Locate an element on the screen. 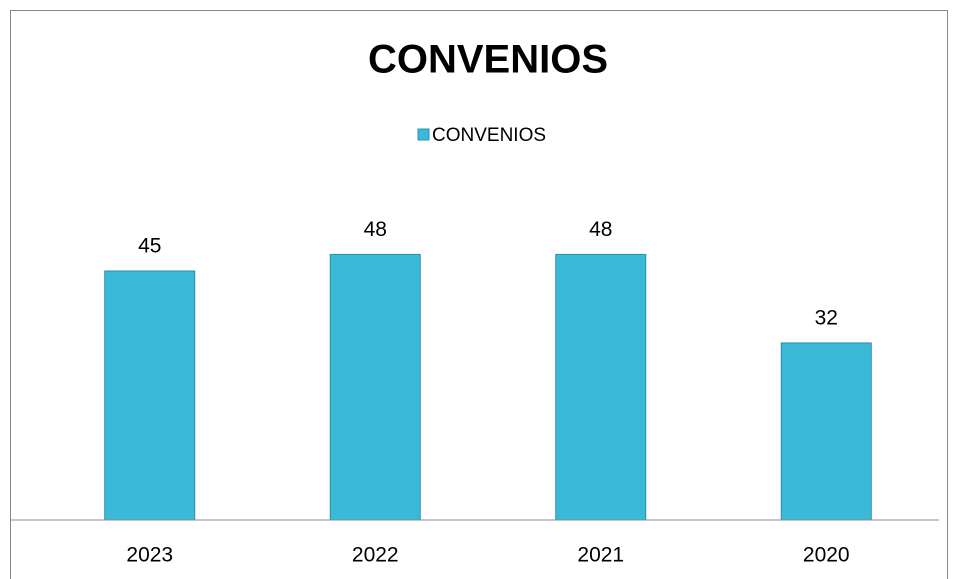 This screenshot has width=958, height=579. data-label: 45 is located at coordinates (149, 246).